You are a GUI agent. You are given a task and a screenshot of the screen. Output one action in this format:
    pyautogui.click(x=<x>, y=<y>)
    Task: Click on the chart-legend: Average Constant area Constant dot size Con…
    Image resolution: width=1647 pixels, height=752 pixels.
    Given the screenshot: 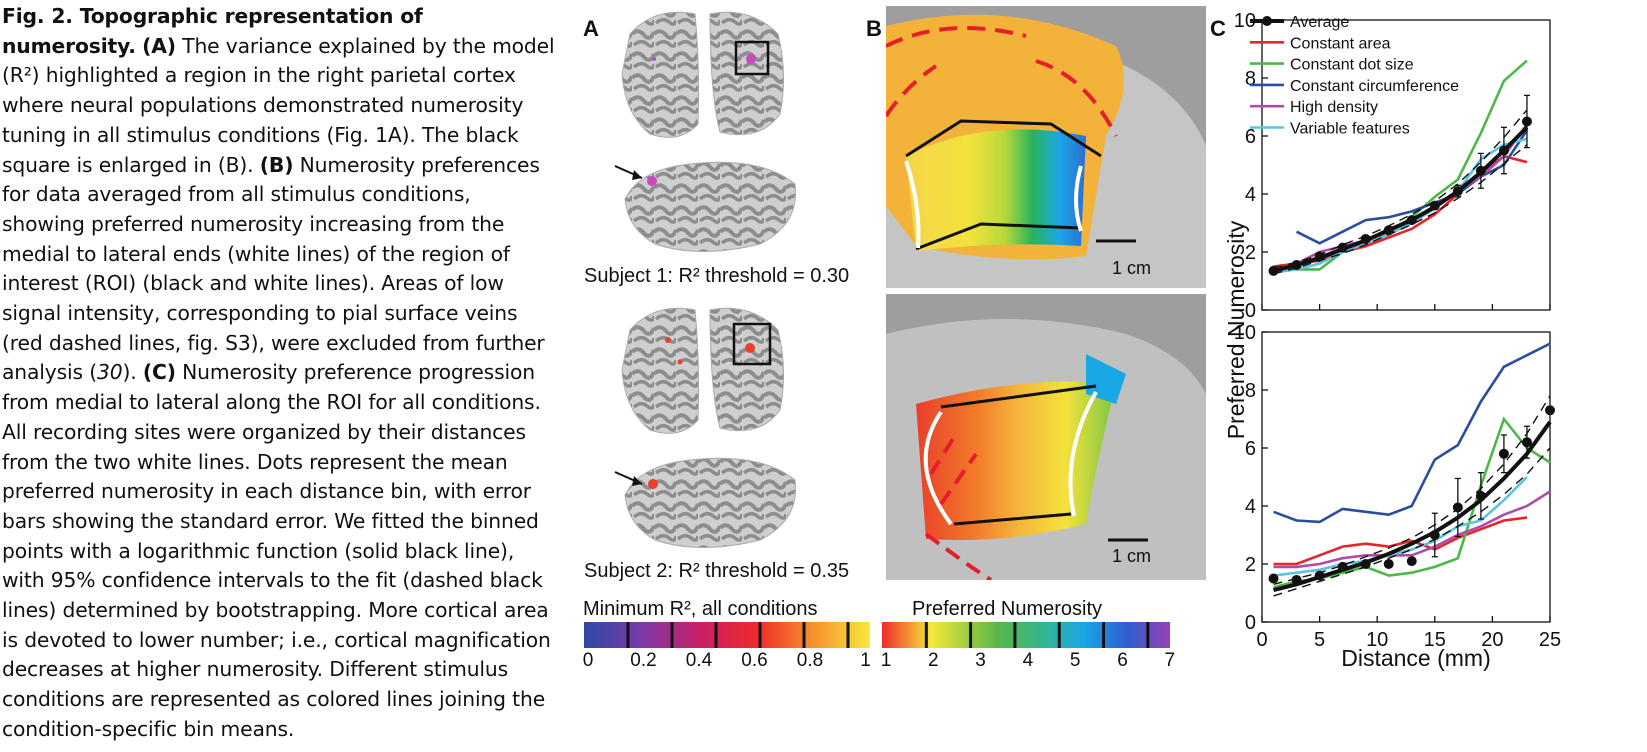 What is the action you would take?
    pyautogui.click(x=1354, y=76)
    